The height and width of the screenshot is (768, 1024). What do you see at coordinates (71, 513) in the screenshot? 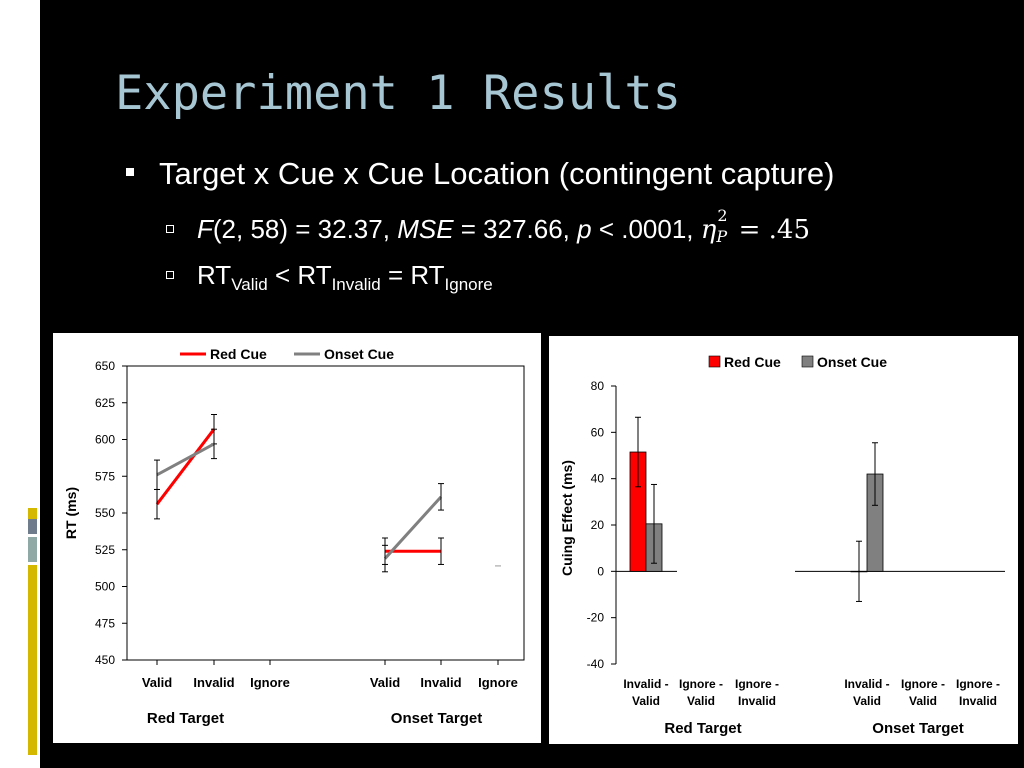
I see `y-axis-title: RT (ms)` at bounding box center [71, 513].